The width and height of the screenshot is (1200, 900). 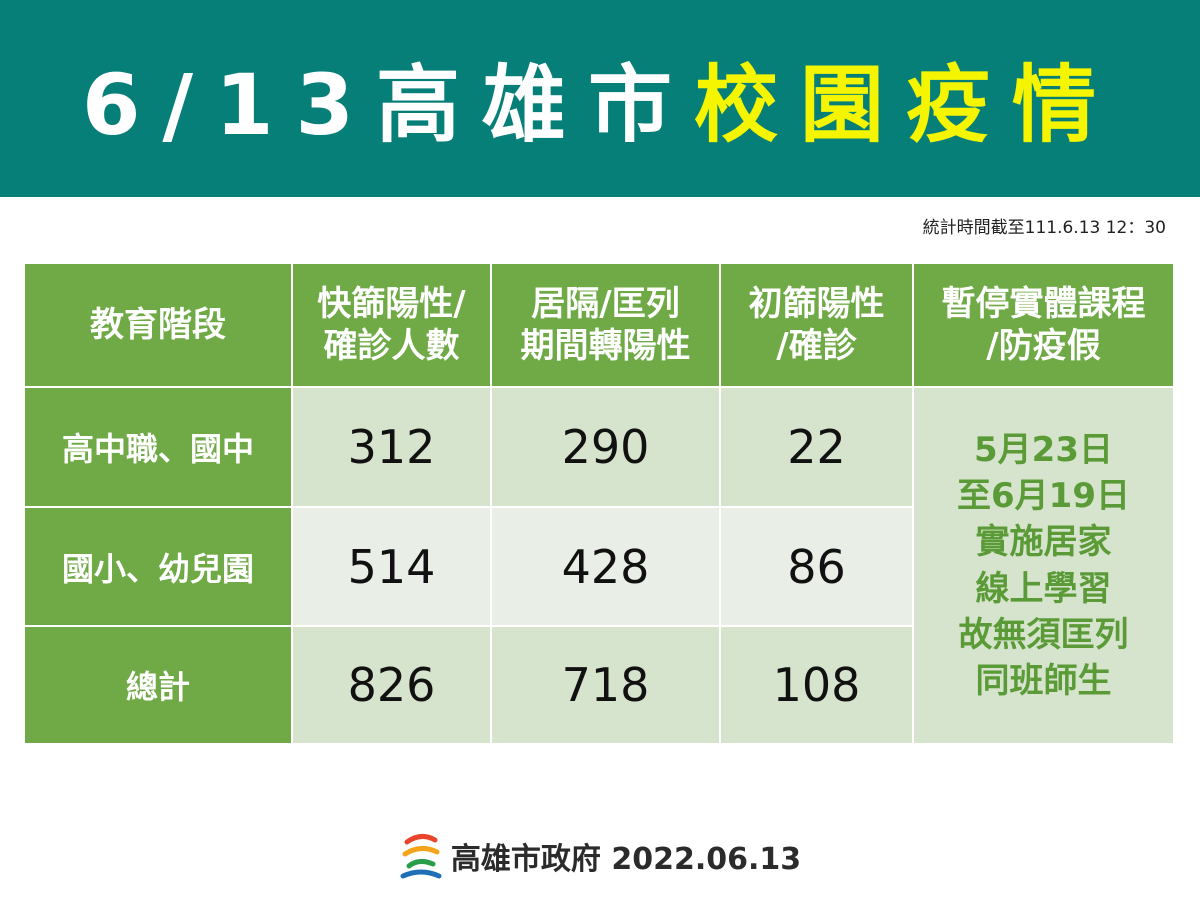 I want to click on header-line: /防疫假, so click(x=1043, y=346).